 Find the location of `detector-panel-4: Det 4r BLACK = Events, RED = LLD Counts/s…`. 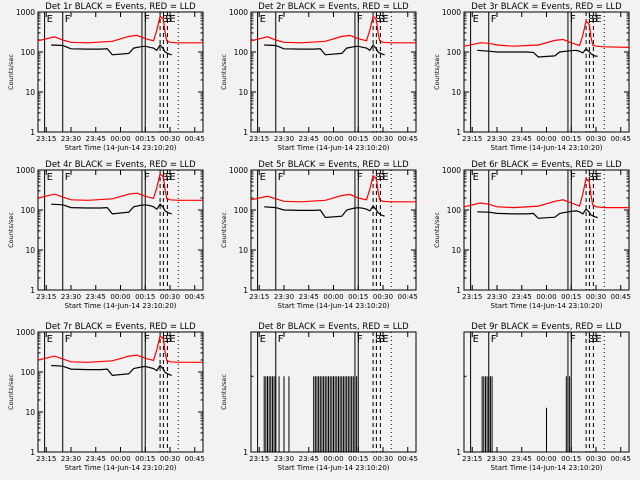

detector-panel-4: Det 4r BLACK = Events, RED = LLD Counts/s… is located at coordinates (106, 235).